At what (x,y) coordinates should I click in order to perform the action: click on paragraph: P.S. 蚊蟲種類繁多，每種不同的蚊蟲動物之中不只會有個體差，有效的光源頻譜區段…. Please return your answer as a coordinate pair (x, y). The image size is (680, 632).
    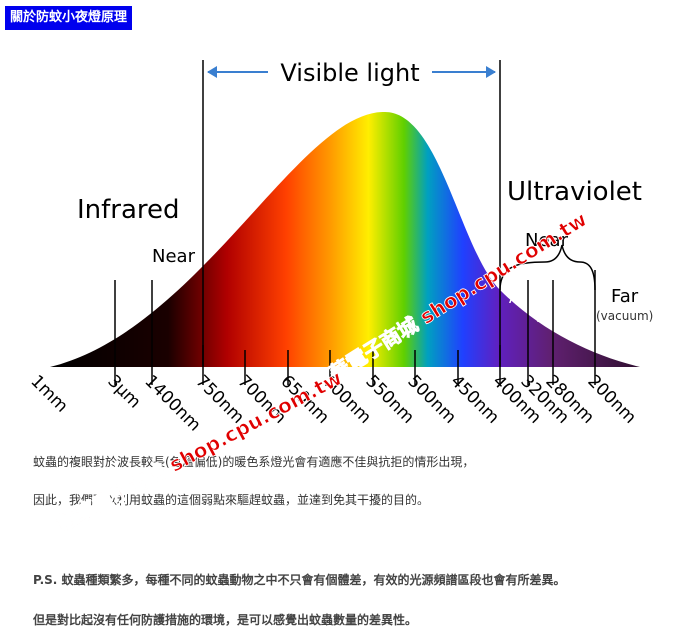
    Looking at the image, I should click on (299, 580).